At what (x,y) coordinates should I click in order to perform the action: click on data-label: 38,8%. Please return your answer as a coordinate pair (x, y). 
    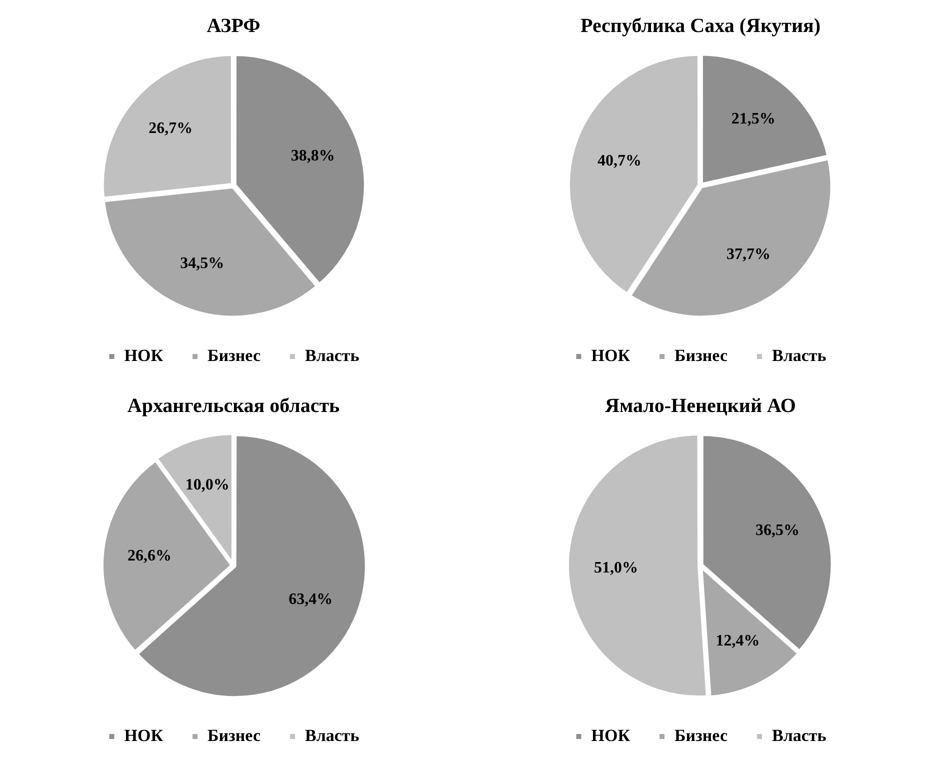
    Looking at the image, I should click on (312, 156).